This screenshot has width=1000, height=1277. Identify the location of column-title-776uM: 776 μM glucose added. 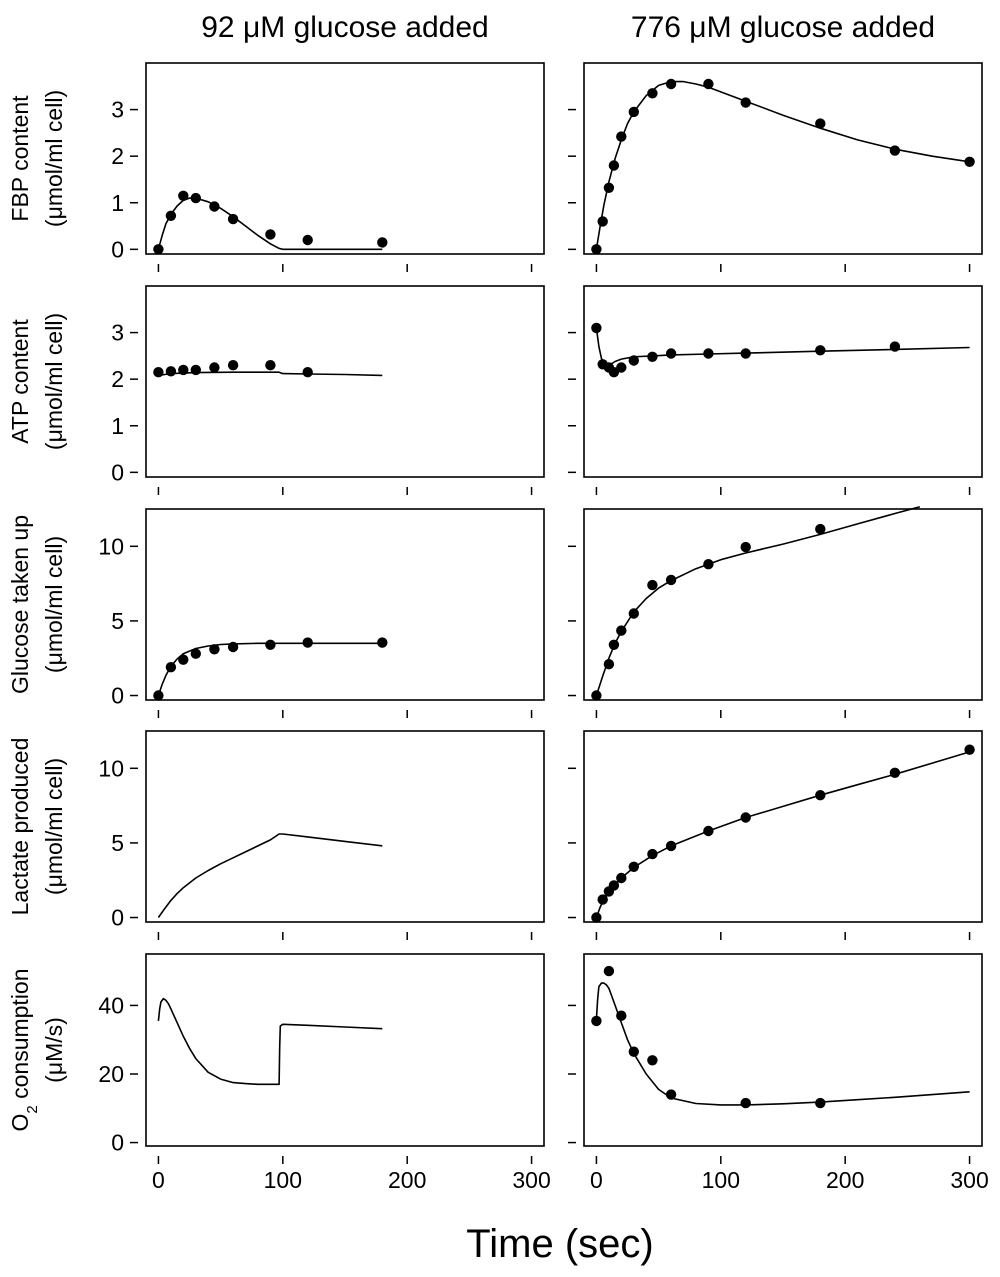
(783, 27).